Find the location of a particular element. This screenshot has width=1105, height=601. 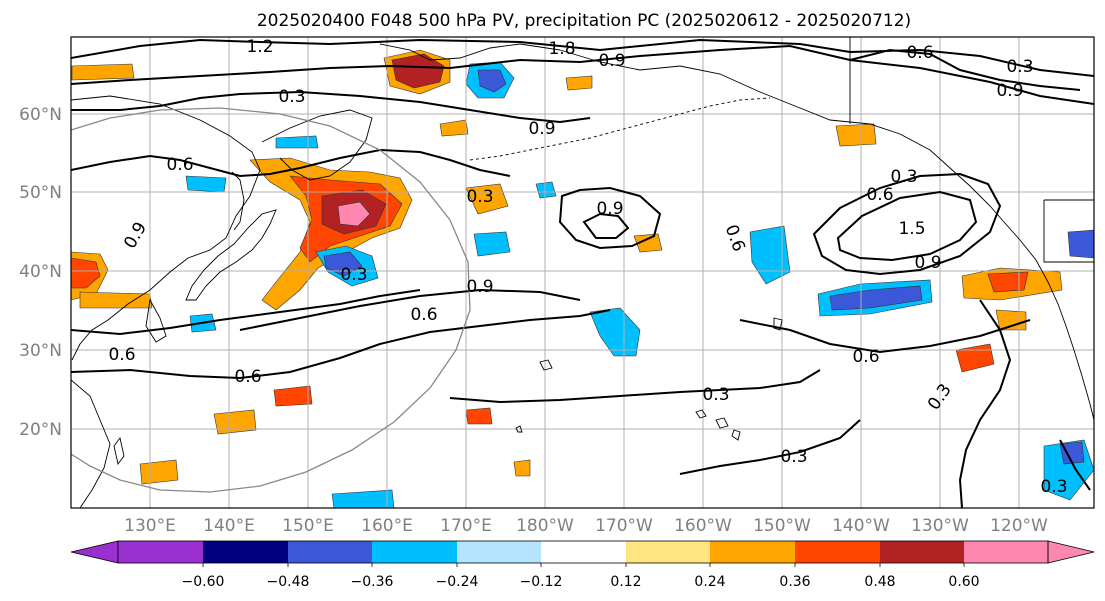

colorbar-tick-marks is located at coordinates (583, 565).